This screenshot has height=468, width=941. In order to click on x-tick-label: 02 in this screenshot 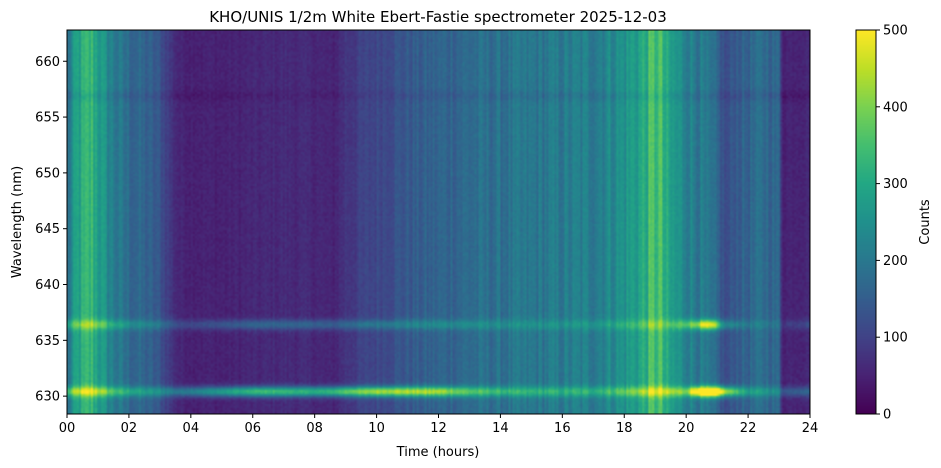, I will do `click(129, 428)`.